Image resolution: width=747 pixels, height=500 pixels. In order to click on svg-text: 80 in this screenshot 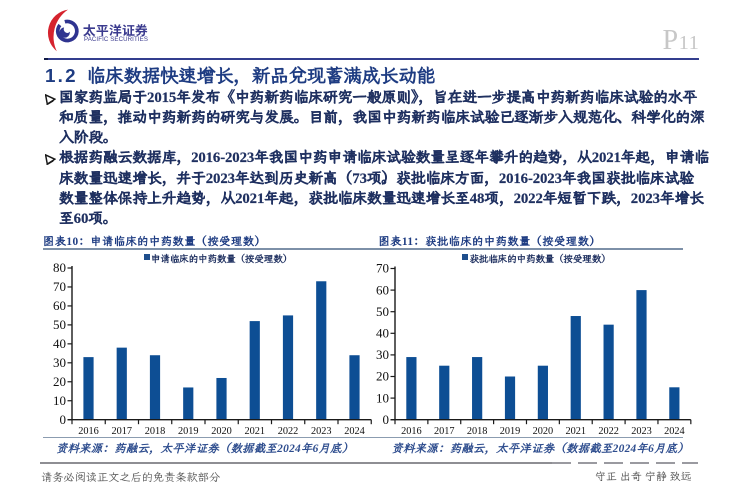, I will do `click(59, 267)`.